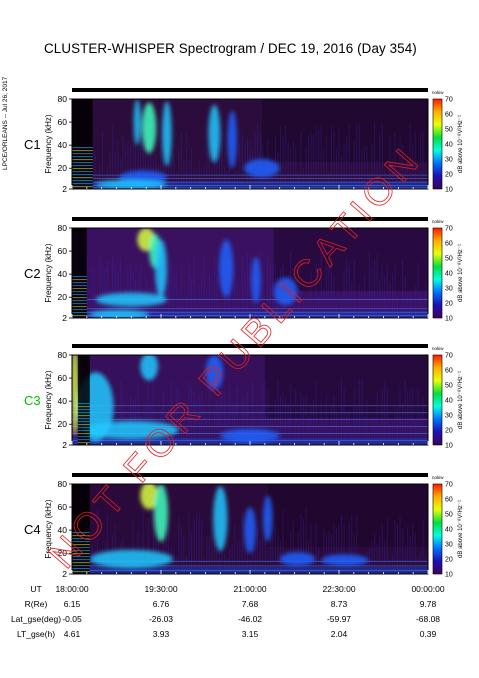  I want to click on panel-label-c2: C2, so click(32, 273).